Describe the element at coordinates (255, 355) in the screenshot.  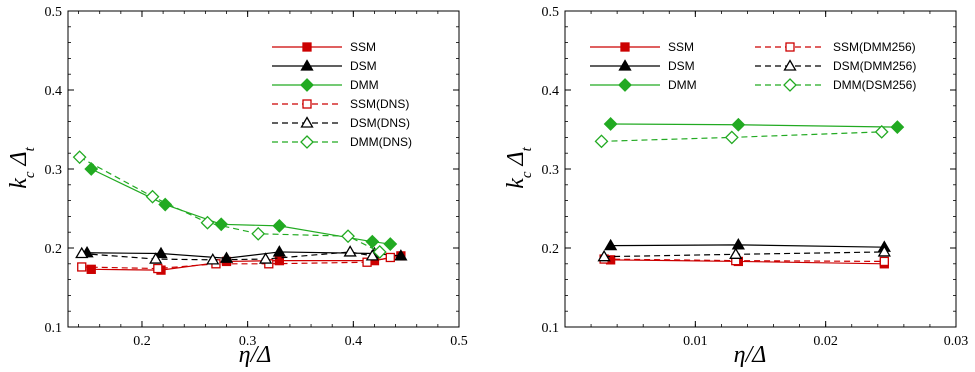
I see `left-x-axis-label: η/Δ` at that location.